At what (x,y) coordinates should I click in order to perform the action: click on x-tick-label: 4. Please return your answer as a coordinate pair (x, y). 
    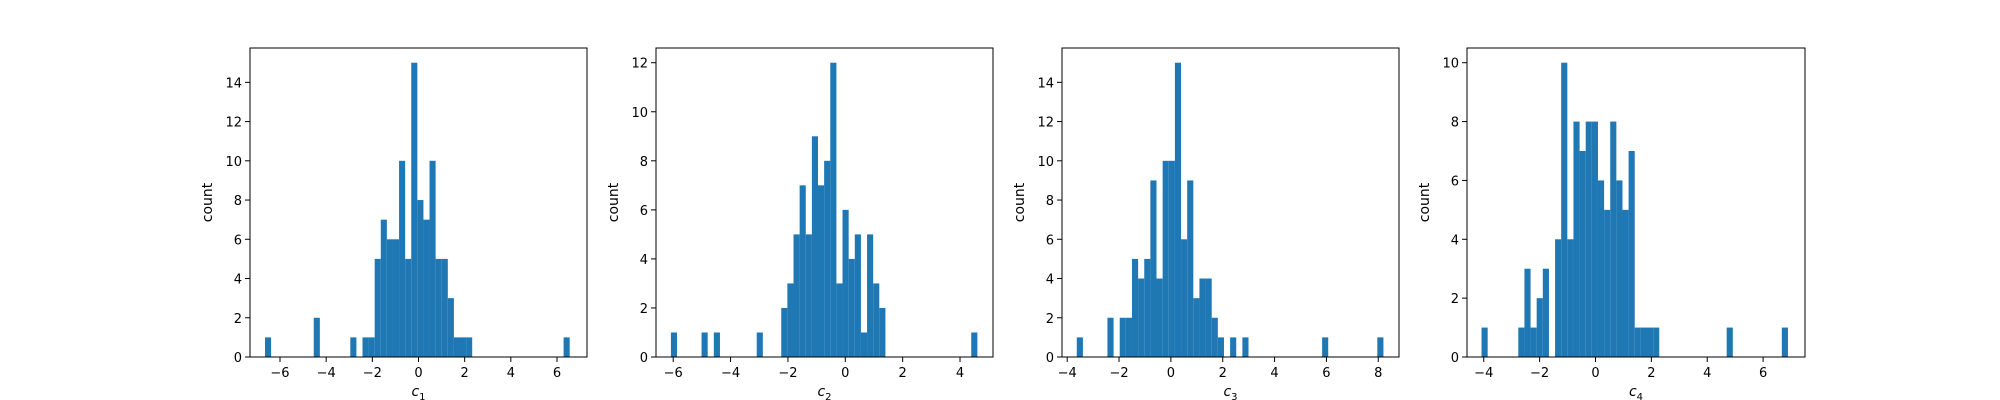
    Looking at the image, I should click on (1707, 373).